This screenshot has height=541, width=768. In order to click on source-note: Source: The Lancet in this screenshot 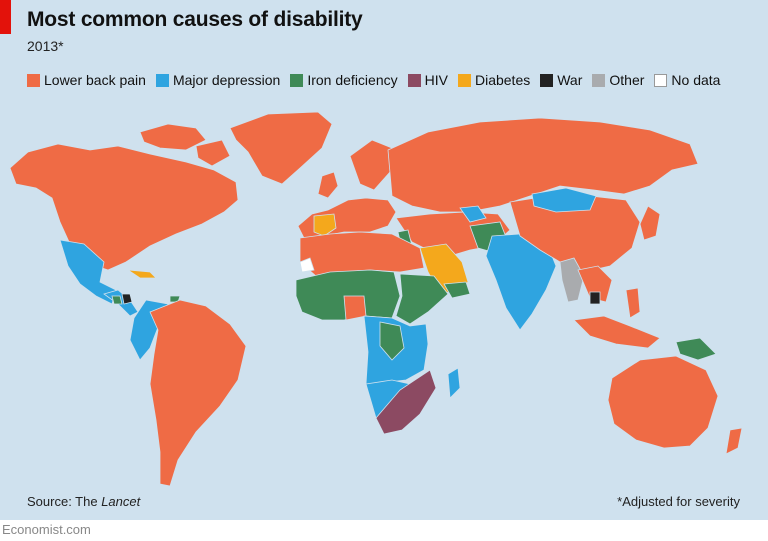, I will do `click(83, 501)`.